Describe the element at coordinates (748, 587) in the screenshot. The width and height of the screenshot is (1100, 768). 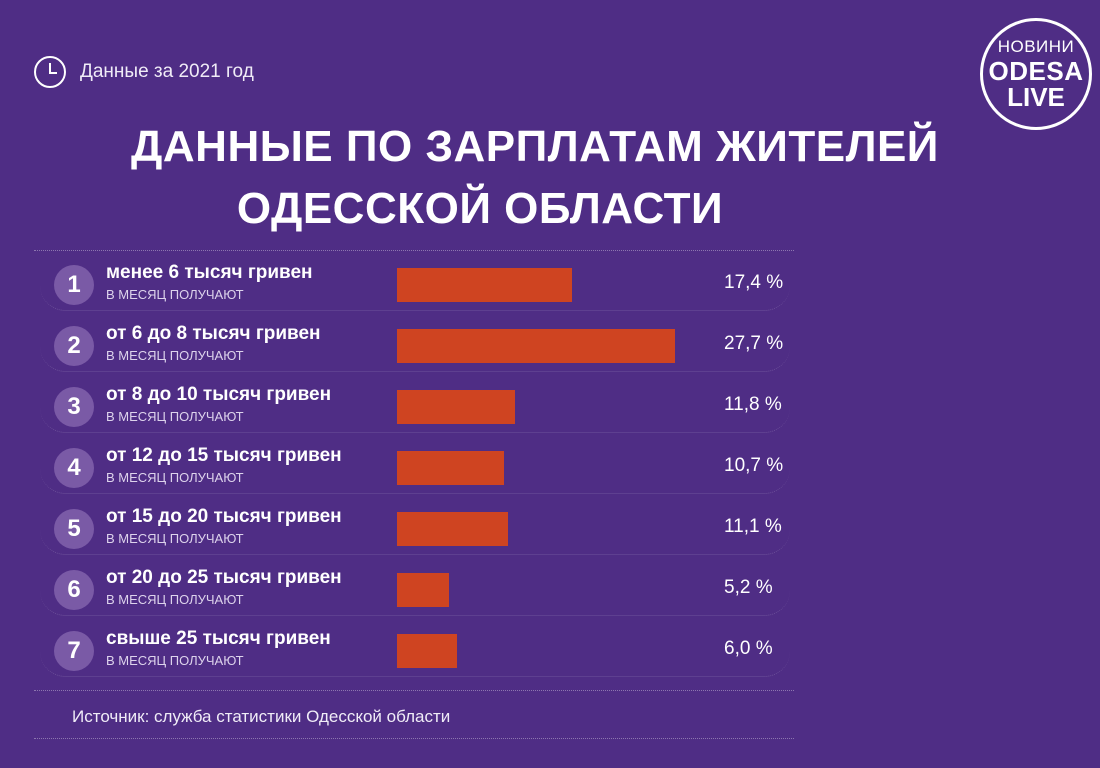
I see `value-label: 5,2 %` at that location.